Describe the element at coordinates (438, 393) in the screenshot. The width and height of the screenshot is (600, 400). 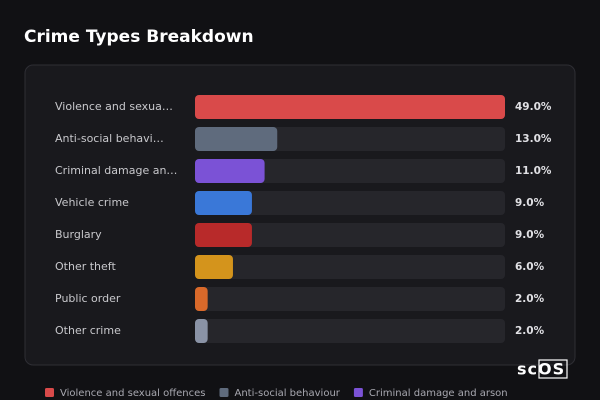
I see `legend-label: Criminal damage and arson` at that location.